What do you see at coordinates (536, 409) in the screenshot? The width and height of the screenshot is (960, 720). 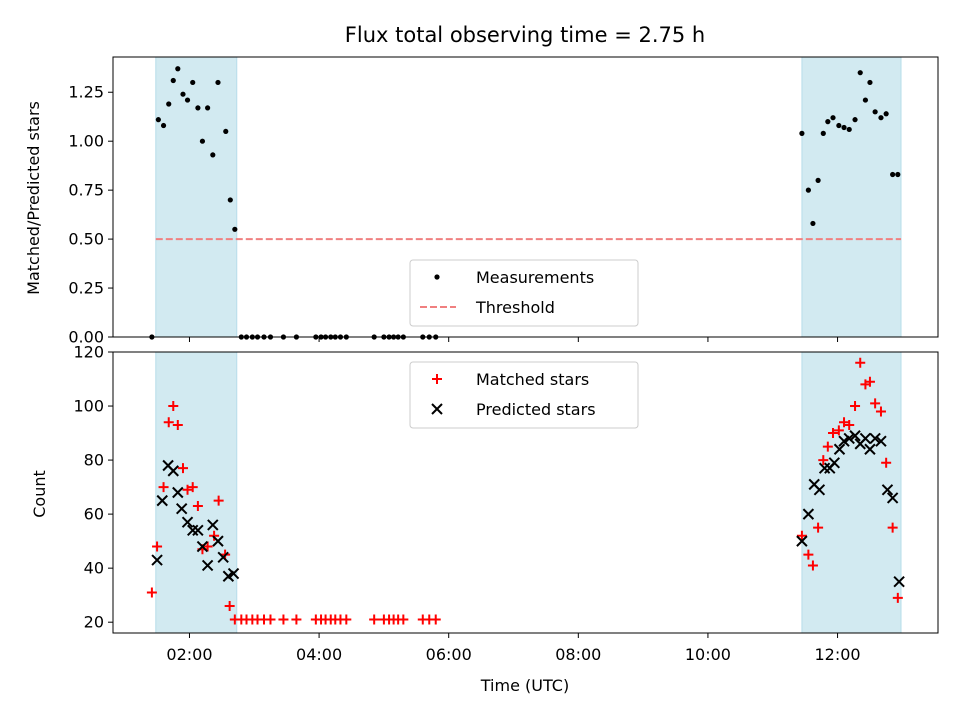 I see `legend-label: Predicted stars` at bounding box center [536, 409].